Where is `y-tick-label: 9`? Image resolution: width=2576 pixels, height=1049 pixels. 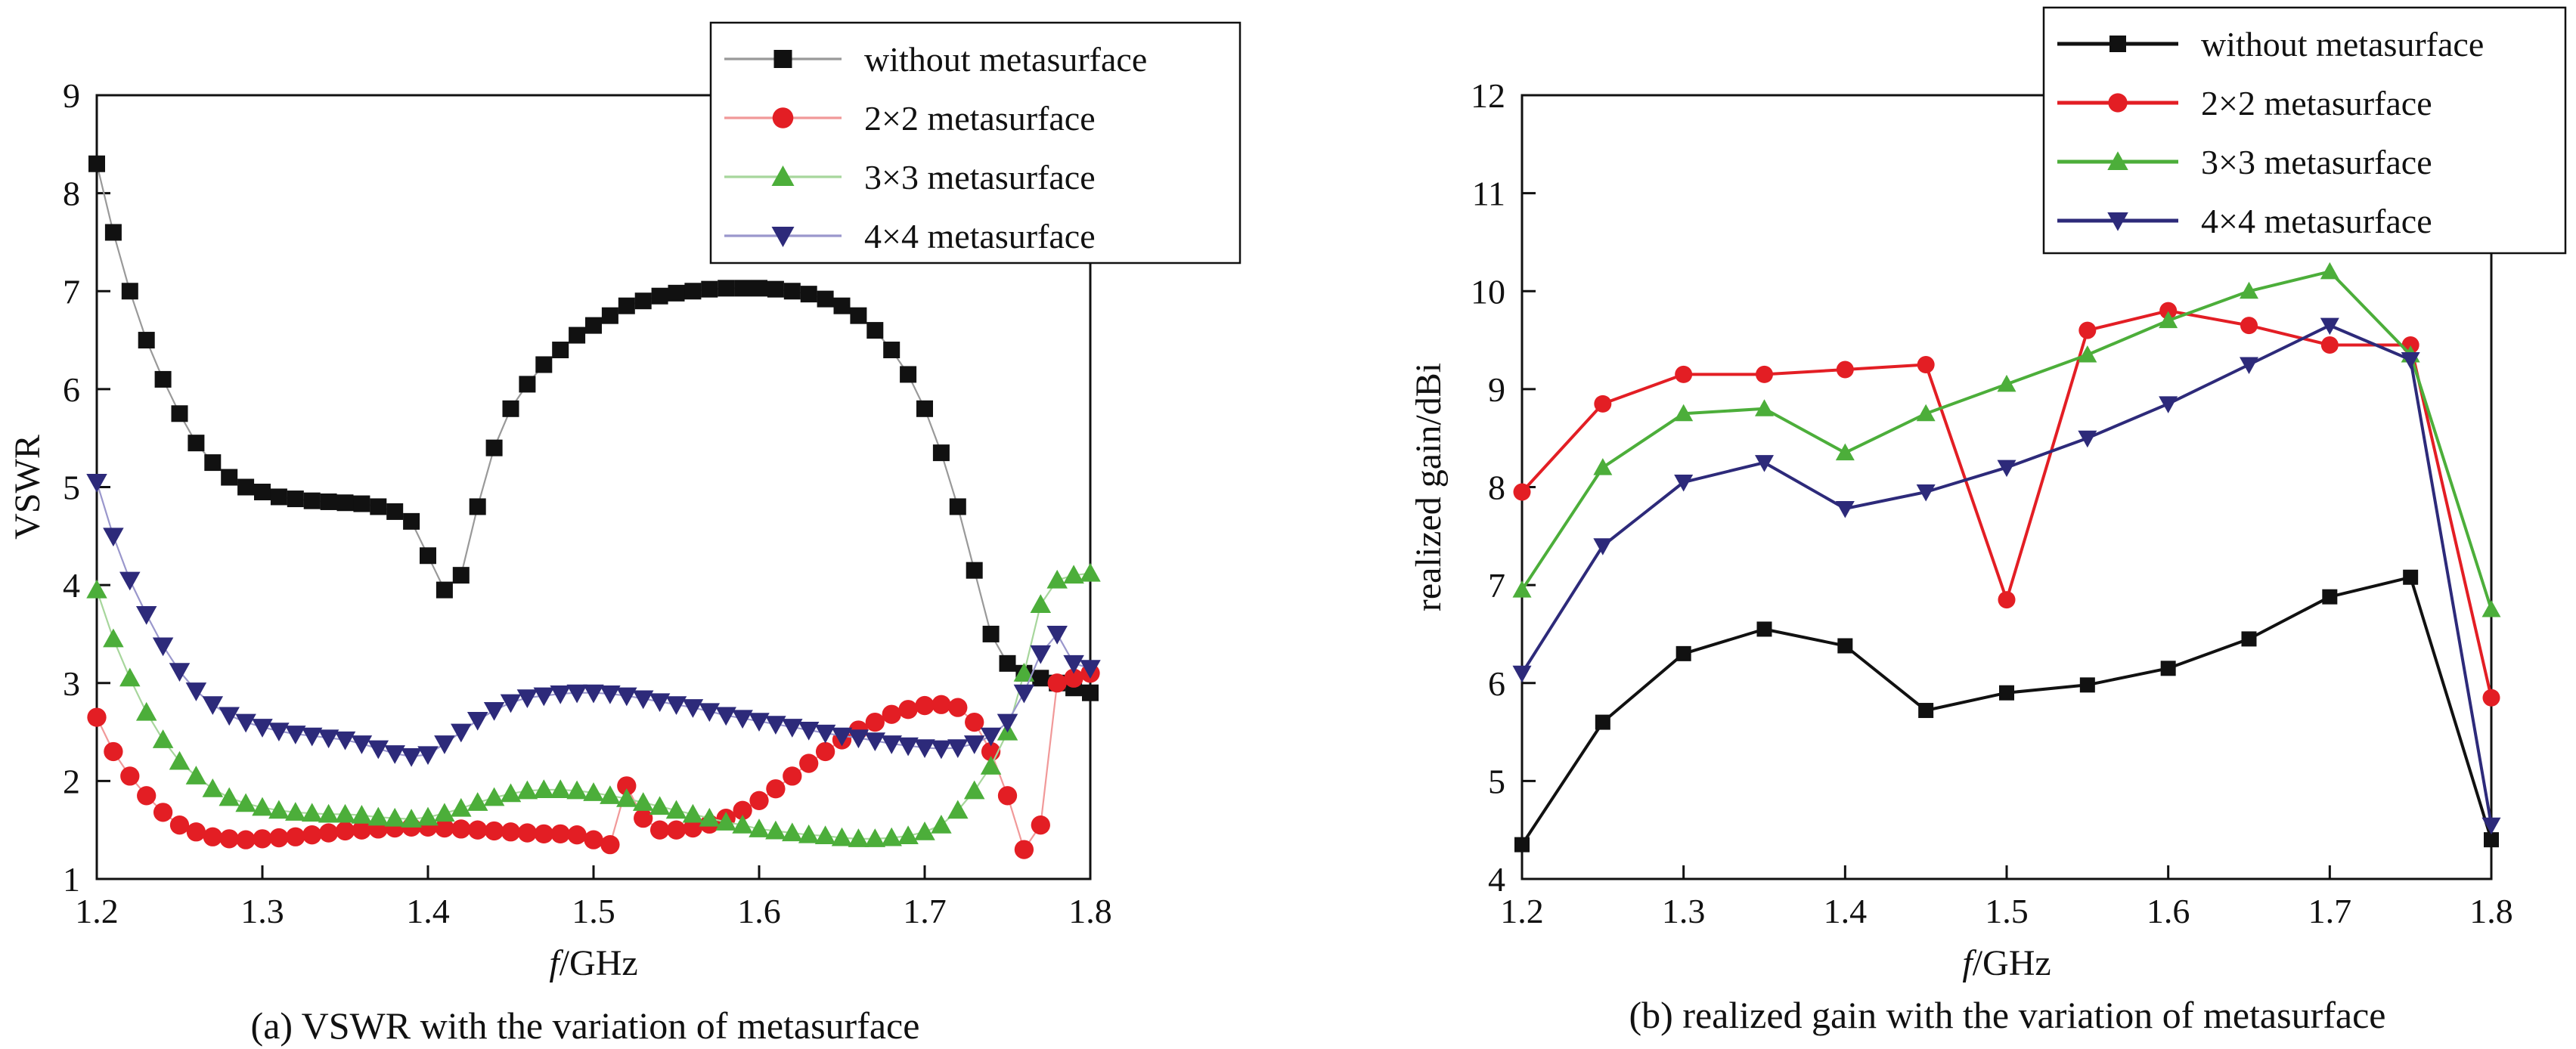
y-tick-label: 9 is located at coordinates (1496, 389).